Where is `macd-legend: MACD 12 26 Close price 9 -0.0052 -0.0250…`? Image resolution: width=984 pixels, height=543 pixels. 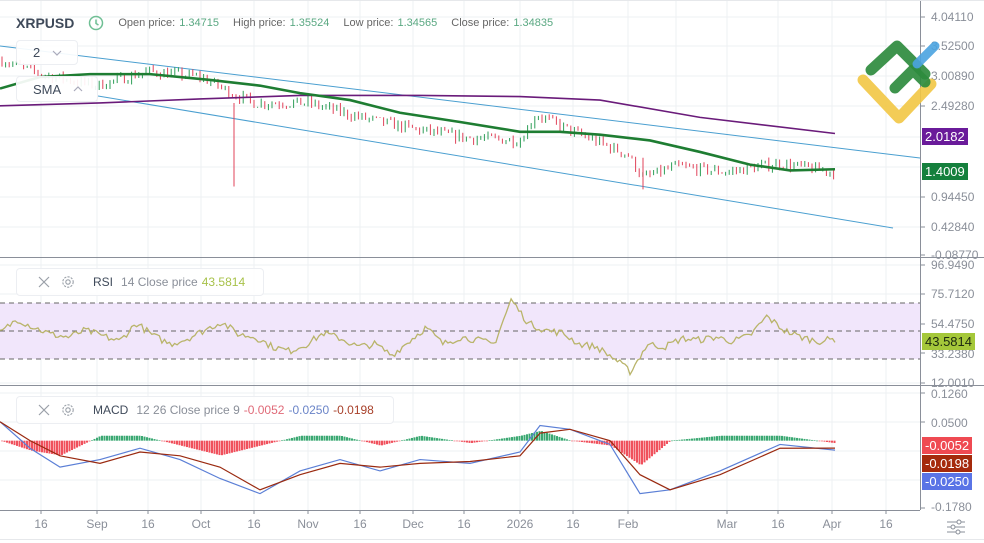 macd-legend: MACD 12 26 Close price 9 -0.0052 -0.0250… is located at coordinates (205, 410).